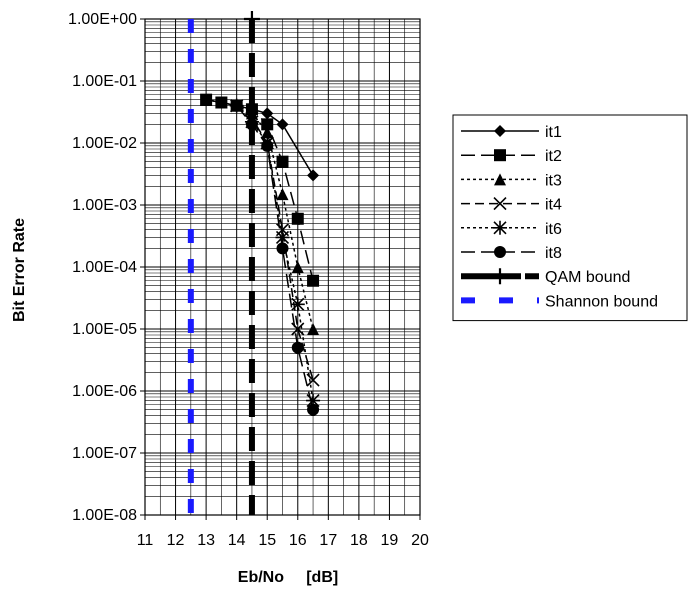 The image size is (690, 596). I want to click on y-tick-label: 1.00E+00, so click(102, 19).